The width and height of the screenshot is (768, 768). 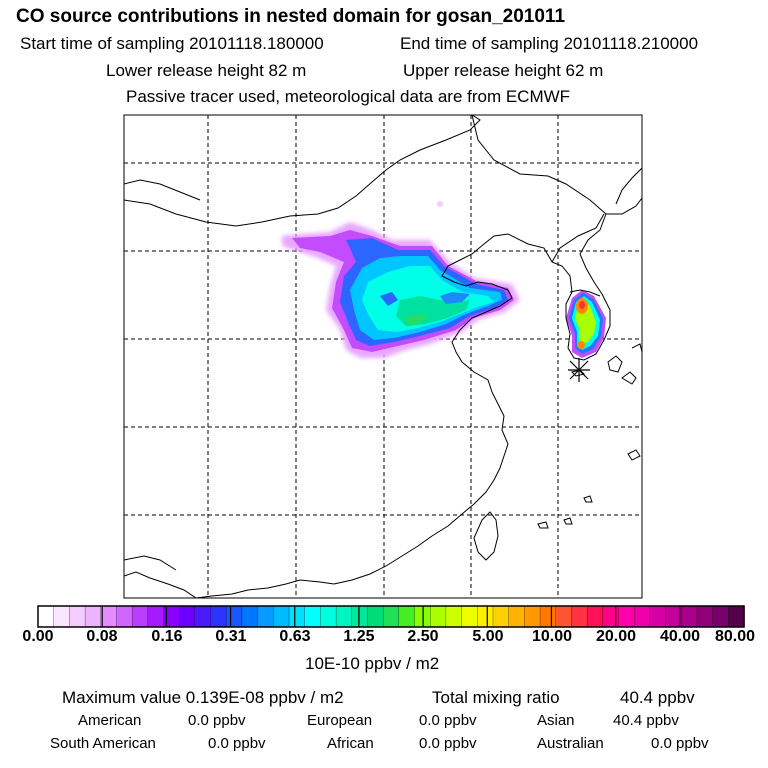 What do you see at coordinates (735, 636) in the screenshot?
I see `colorbar-tick-label: 80.00` at bounding box center [735, 636].